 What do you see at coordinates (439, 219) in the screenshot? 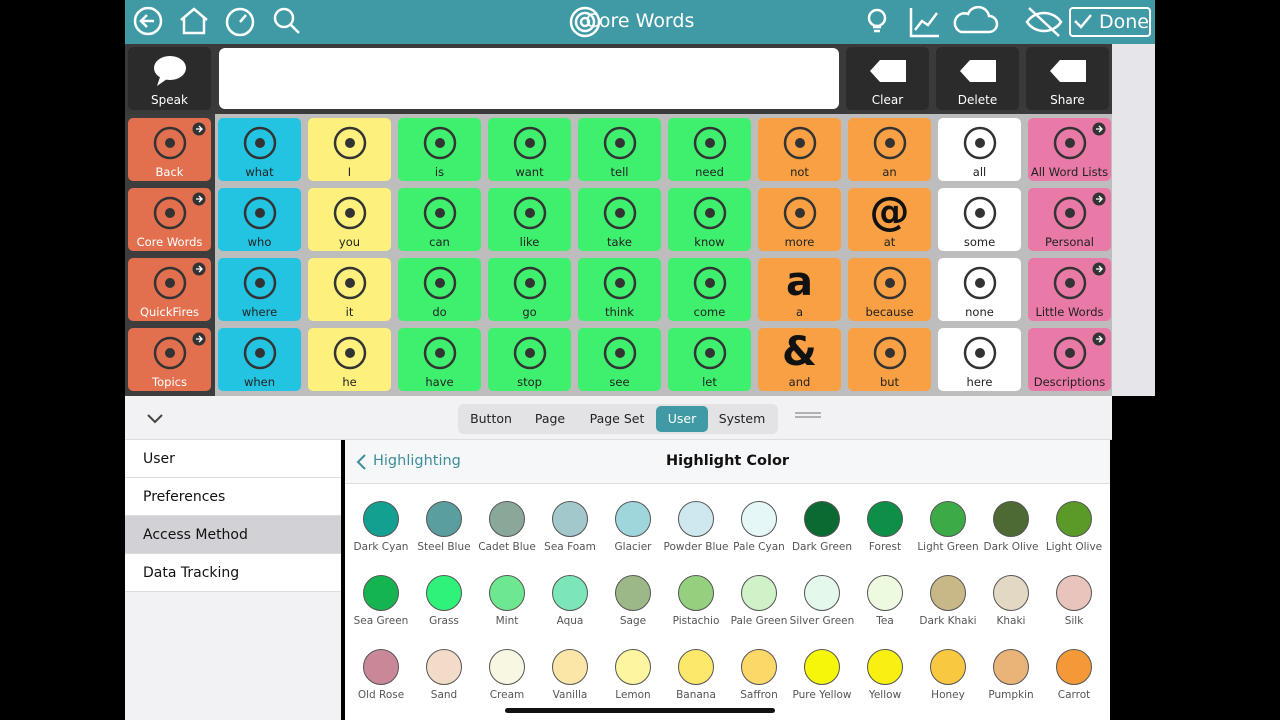
I see `word-button: can` at bounding box center [439, 219].